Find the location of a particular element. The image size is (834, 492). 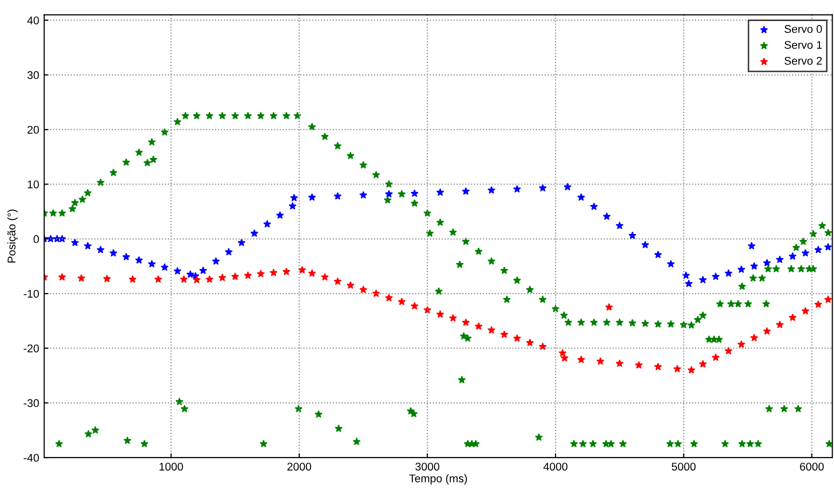

y-tick-label: -10 is located at coordinates (31, 294).